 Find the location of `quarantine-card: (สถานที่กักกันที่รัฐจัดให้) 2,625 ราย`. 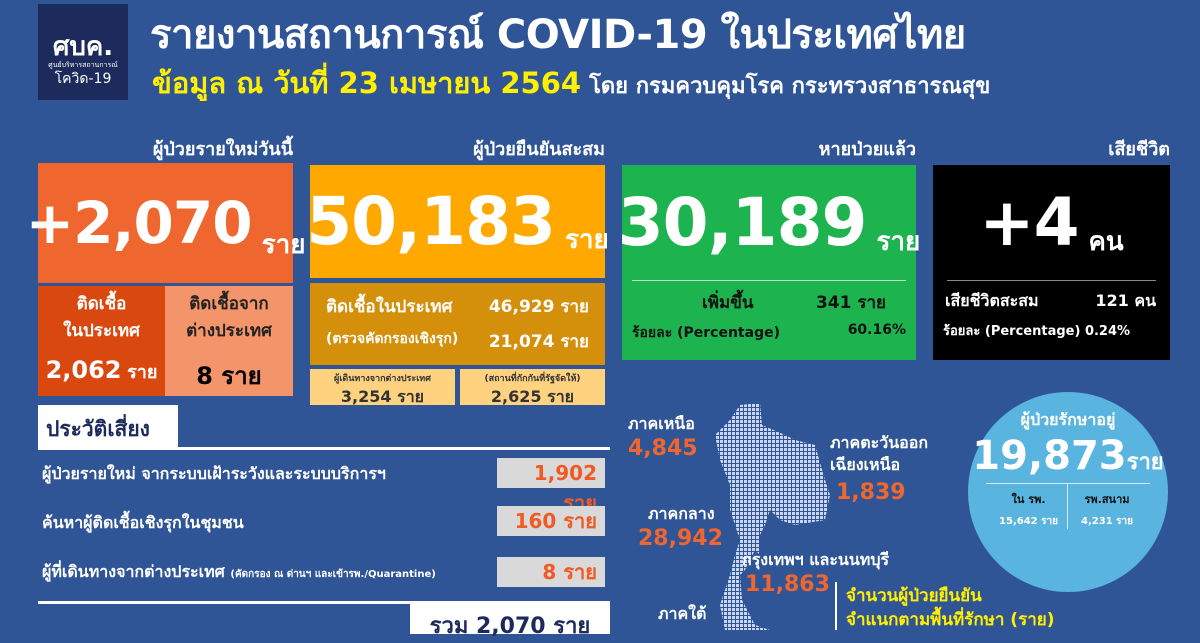

quarantine-card: (สถานที่กักกันที่รัฐจัดให้) 2,625 ราย is located at coordinates (532, 387).